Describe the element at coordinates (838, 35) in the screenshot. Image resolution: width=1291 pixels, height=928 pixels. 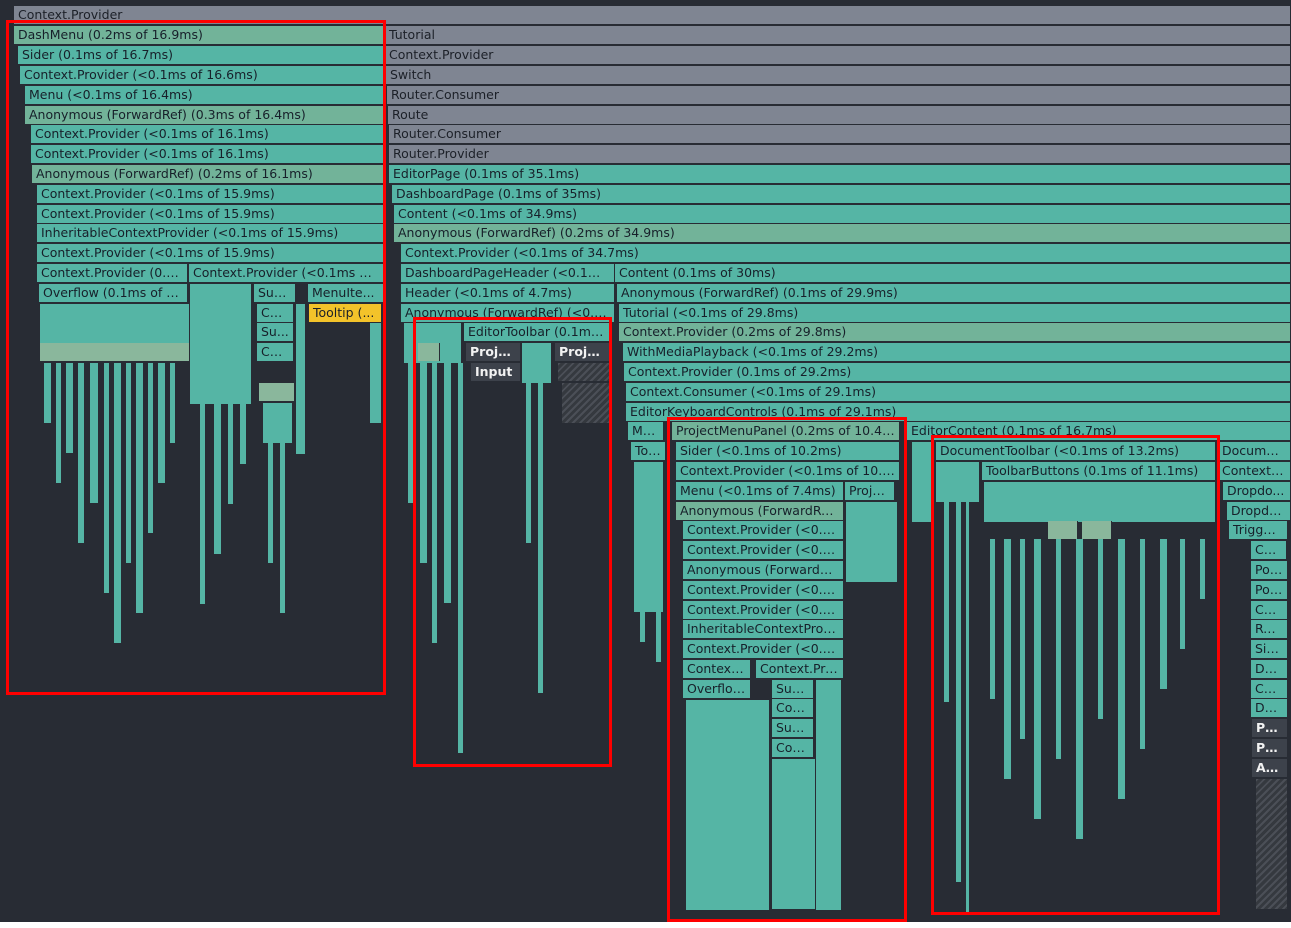
I see `flame-bar: Tutorial` at that location.